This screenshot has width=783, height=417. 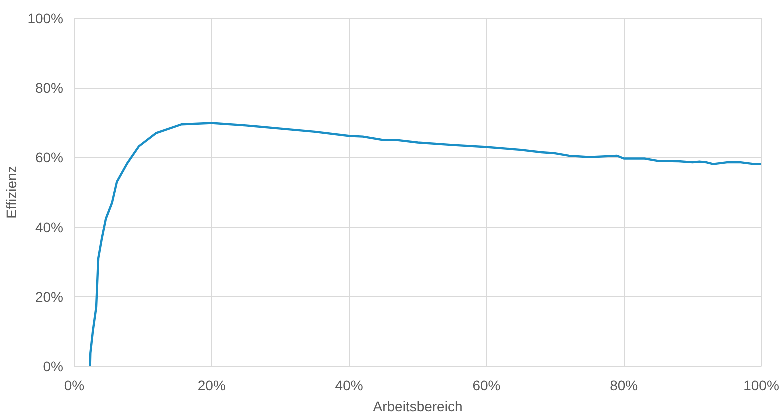 What do you see at coordinates (762, 386) in the screenshot?
I see `x-tick-label: 100%` at bounding box center [762, 386].